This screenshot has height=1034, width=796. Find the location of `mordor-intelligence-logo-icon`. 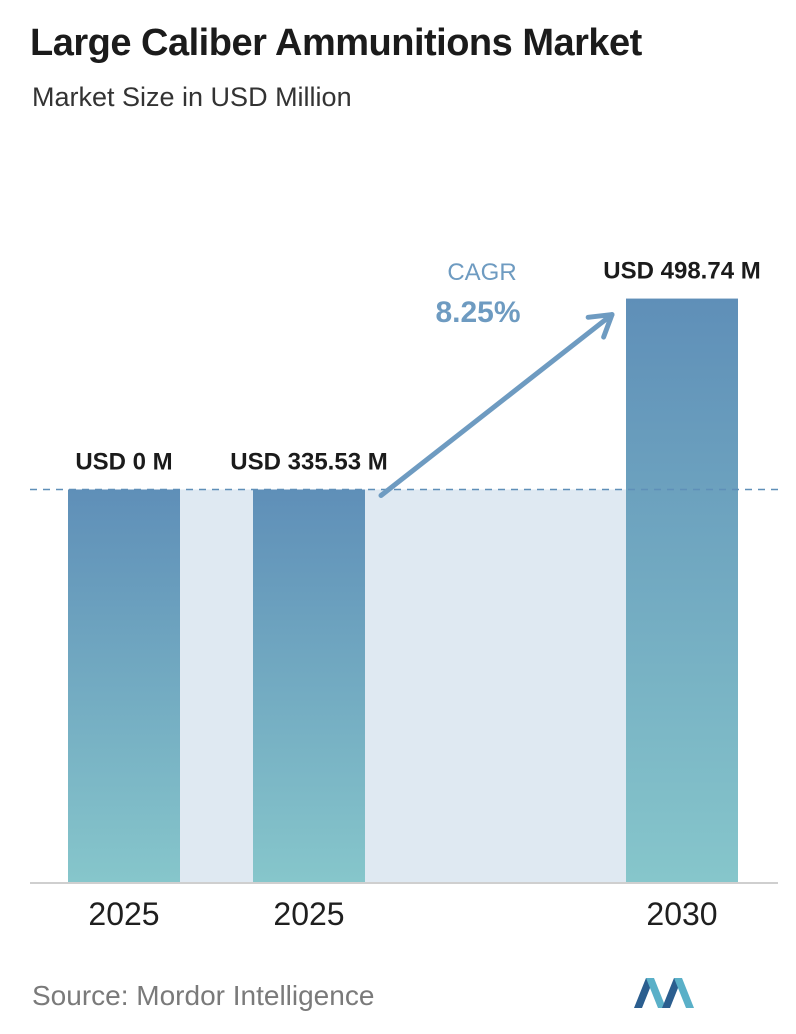

mordor-intelligence-logo-icon is located at coordinates (664, 993).